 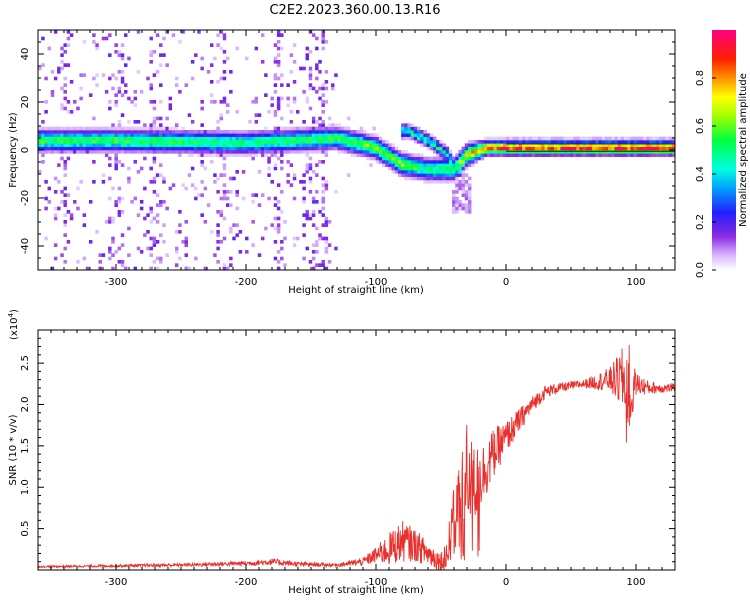 I want to click on colorbar-label: Normalized spectral amplitude, so click(x=743, y=150).